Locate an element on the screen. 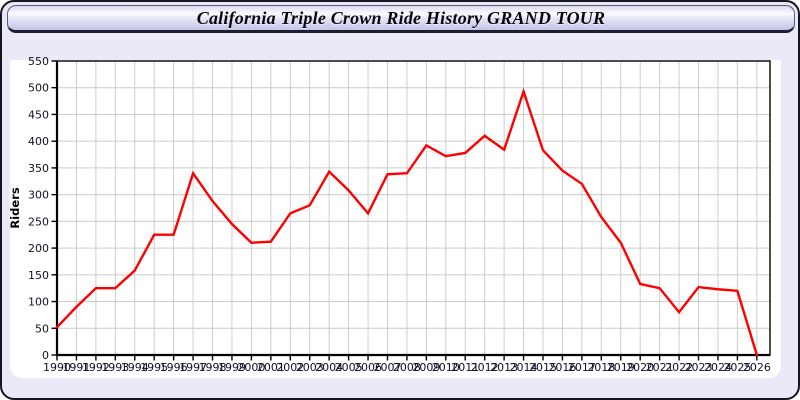 Image resolution: width=800 pixels, height=400 pixels. x-tick-label: 2007 is located at coordinates (387, 367).